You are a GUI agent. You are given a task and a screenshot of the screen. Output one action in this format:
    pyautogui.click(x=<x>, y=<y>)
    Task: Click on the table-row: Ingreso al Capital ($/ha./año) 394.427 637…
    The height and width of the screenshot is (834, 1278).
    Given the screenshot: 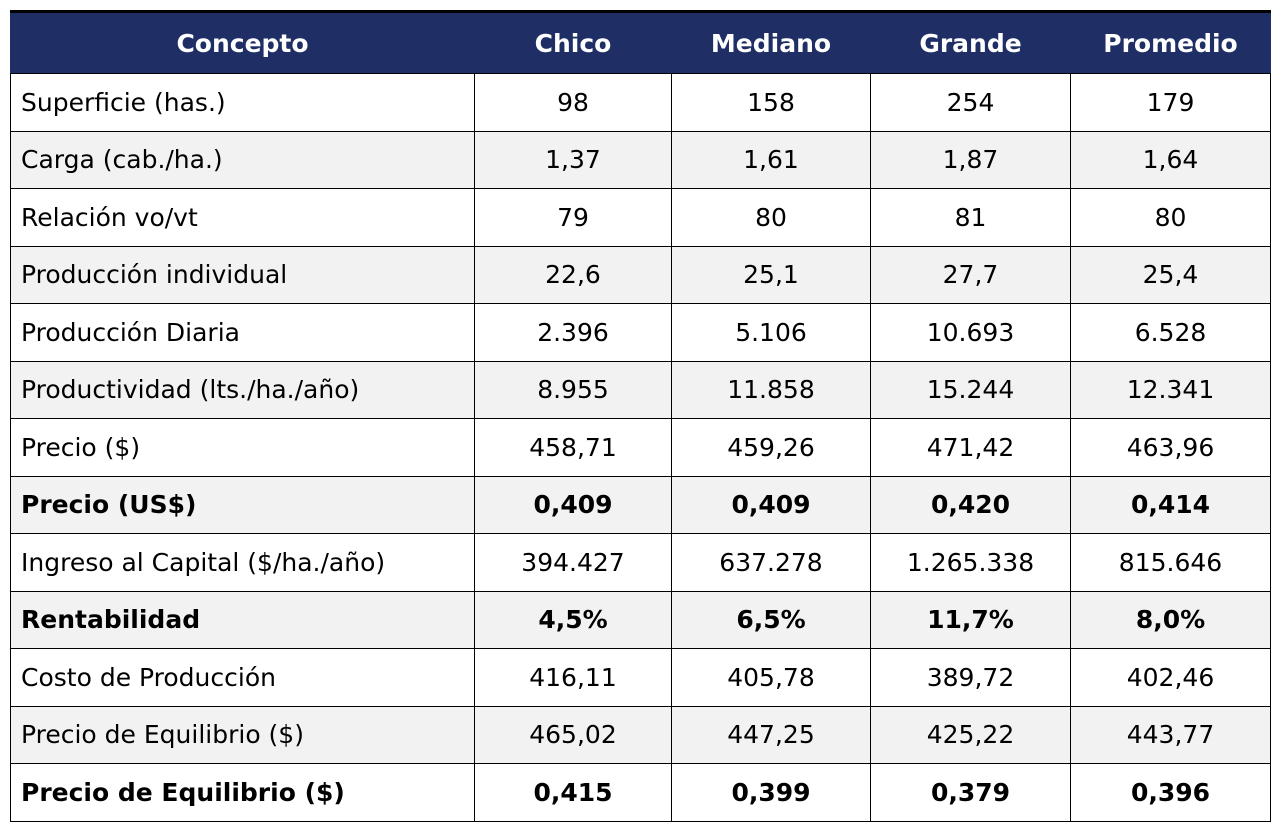 What is the action you would take?
    pyautogui.click(x=640, y=562)
    